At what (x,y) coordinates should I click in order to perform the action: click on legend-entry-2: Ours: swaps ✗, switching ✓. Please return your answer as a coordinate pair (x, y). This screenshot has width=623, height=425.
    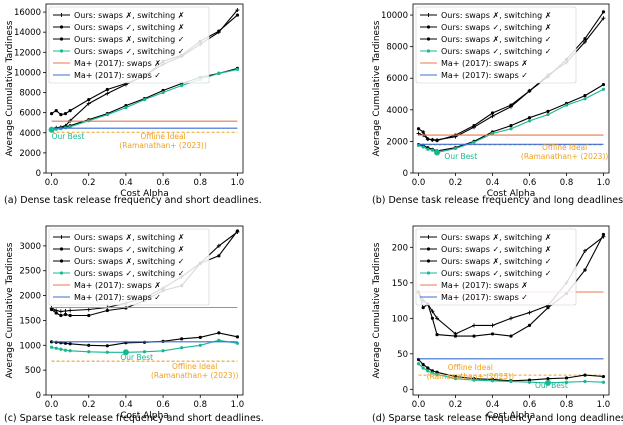
    Looking at the image, I should click on (129, 261).